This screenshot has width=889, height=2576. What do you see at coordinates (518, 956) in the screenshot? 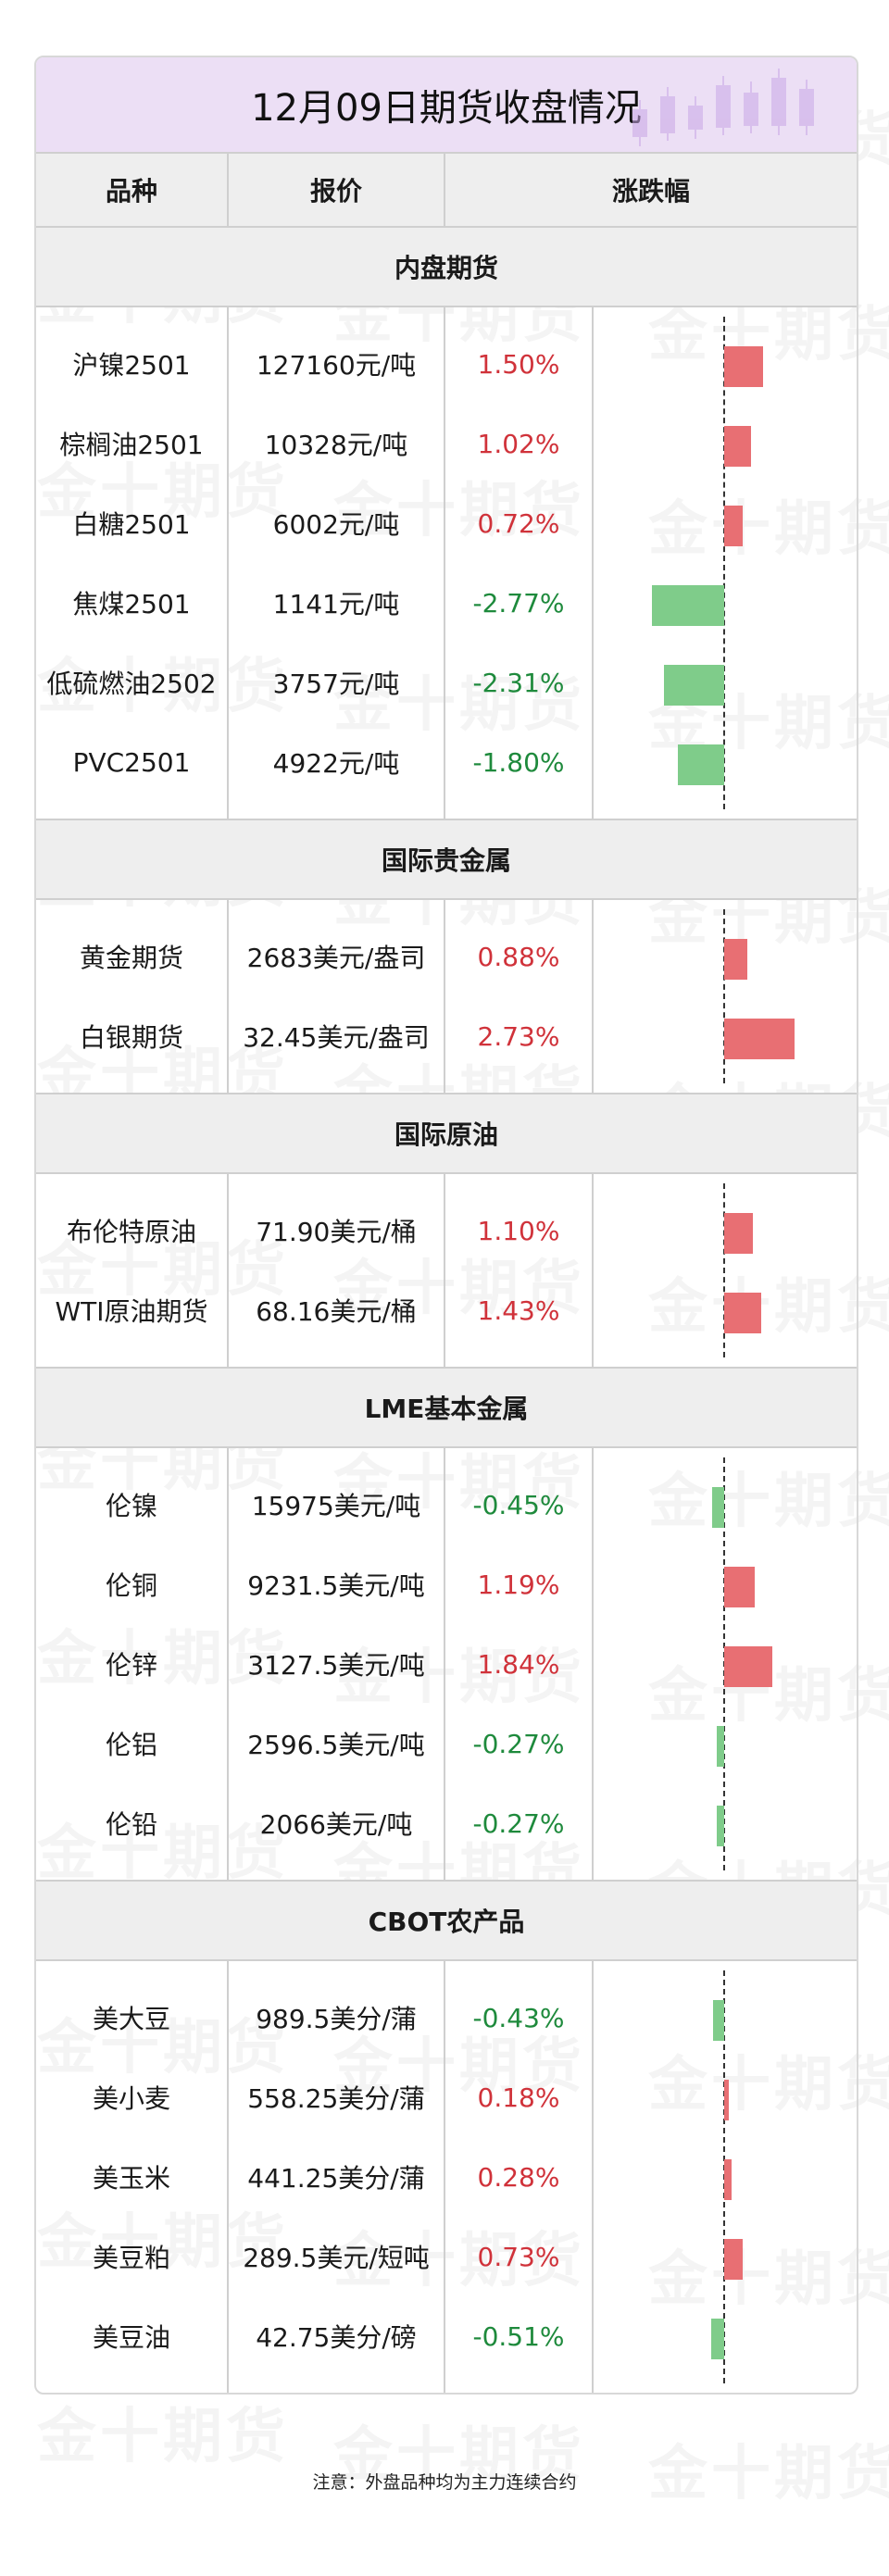
I see `row-change: 0.88%` at bounding box center [518, 956].